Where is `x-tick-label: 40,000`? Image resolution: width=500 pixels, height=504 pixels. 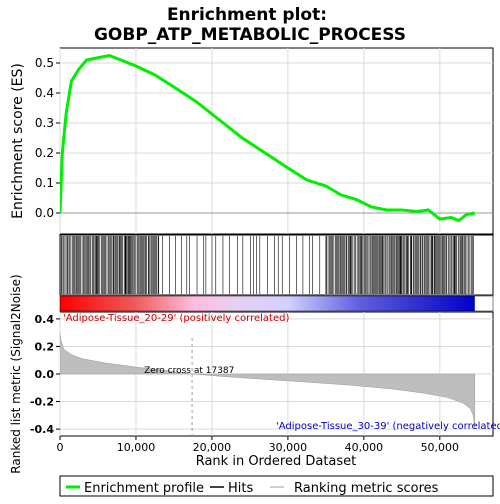
x-tick-label: 40,000 is located at coordinates (364, 447).